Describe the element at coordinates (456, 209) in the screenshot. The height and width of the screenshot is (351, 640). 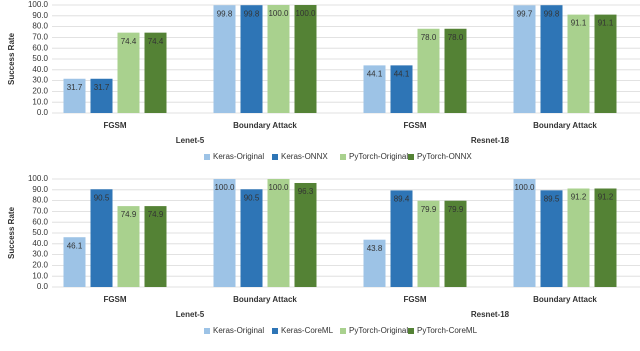
I see `value-label: 79.9` at that location.